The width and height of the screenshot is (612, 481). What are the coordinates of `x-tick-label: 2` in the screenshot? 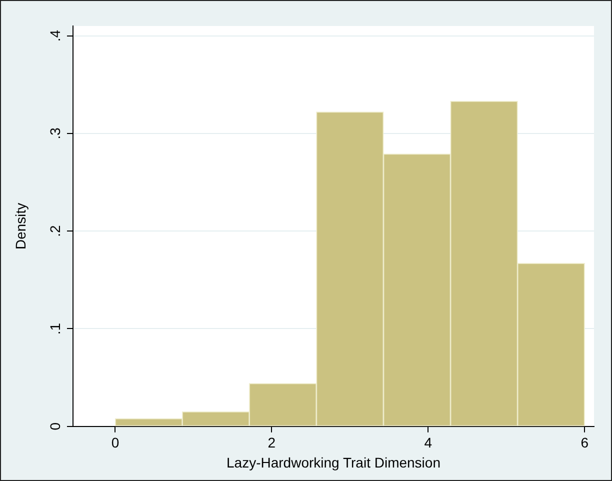 It's located at (272, 442).